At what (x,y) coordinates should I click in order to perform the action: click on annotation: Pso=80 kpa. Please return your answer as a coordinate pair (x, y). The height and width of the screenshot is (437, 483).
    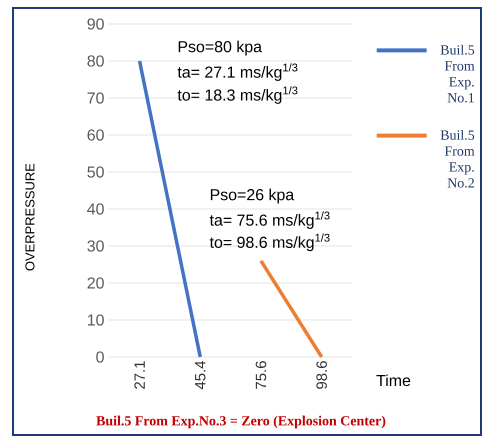
    Looking at the image, I should click on (220, 48).